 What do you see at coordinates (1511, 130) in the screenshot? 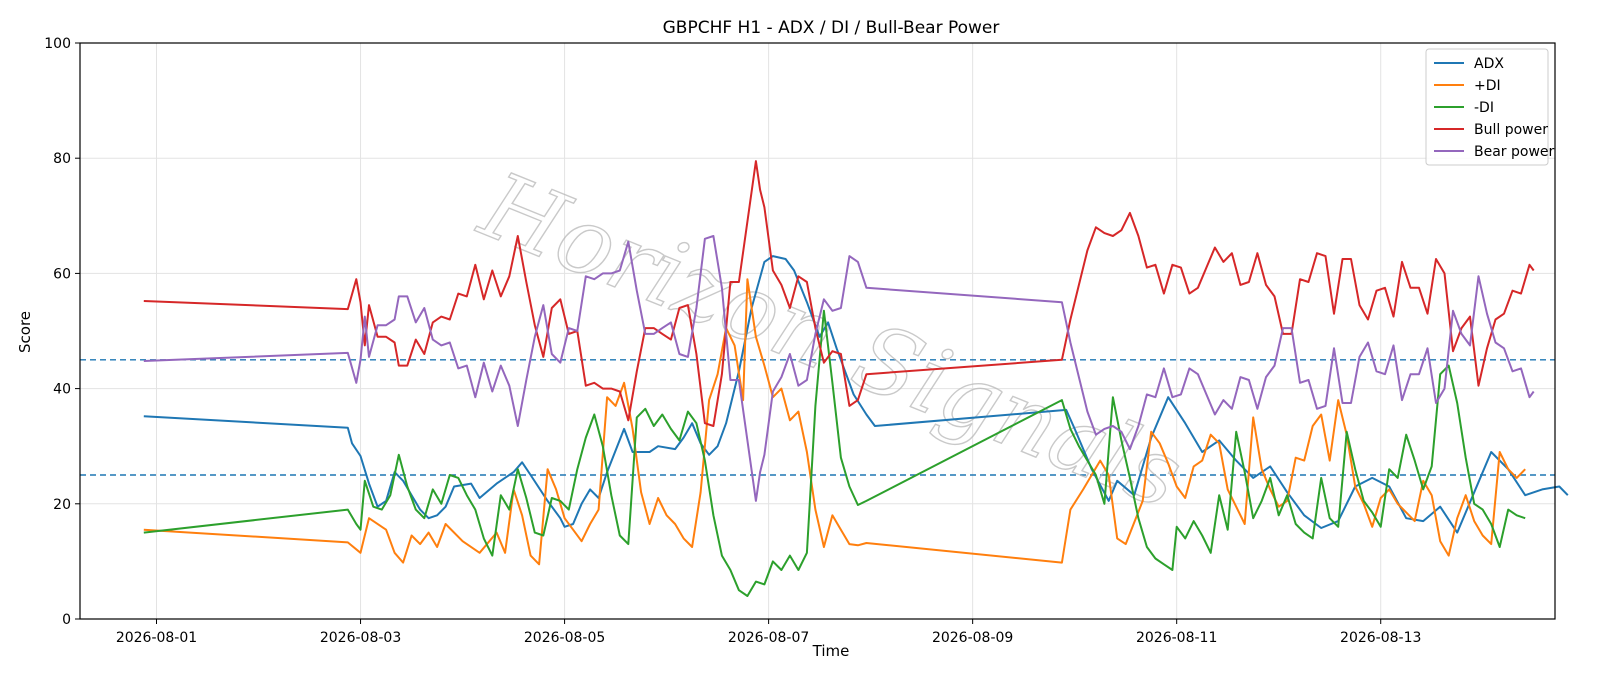
I see `legend-label: Bull power` at bounding box center [1511, 130].